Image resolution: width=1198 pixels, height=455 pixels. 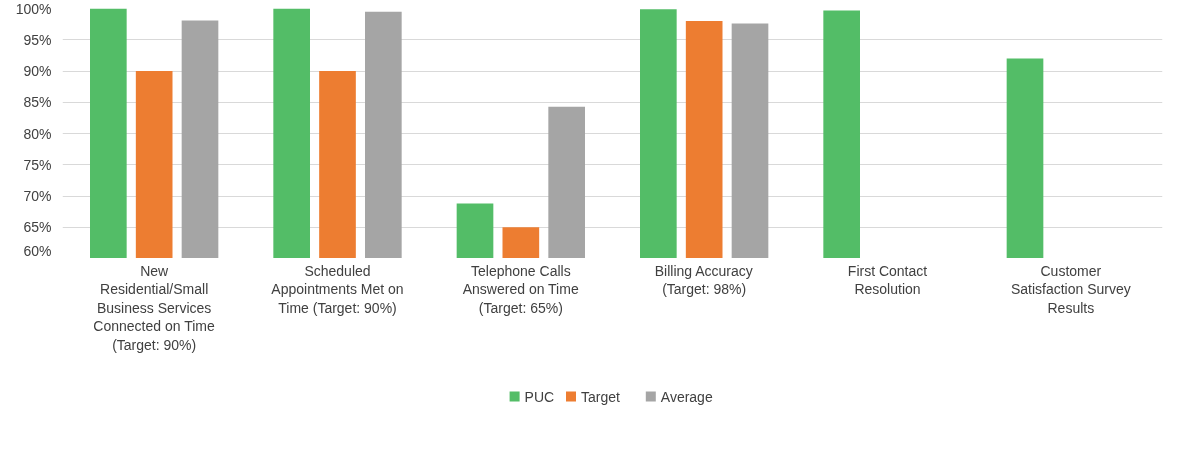 What do you see at coordinates (37, 196) in the screenshot?
I see `y-tick-label: 70%` at bounding box center [37, 196].